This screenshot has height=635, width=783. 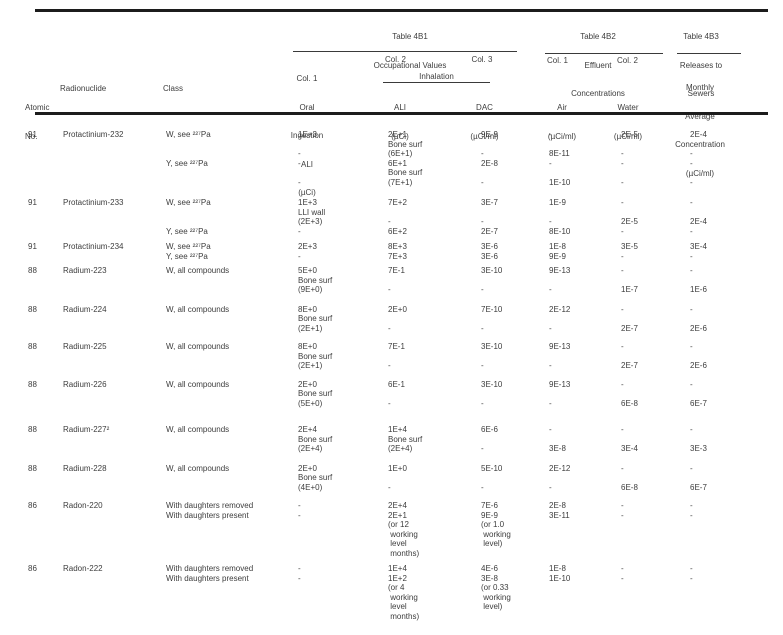 I want to click on cell-oral-ingestion-ali: (2E+1), so click(x=310, y=365).